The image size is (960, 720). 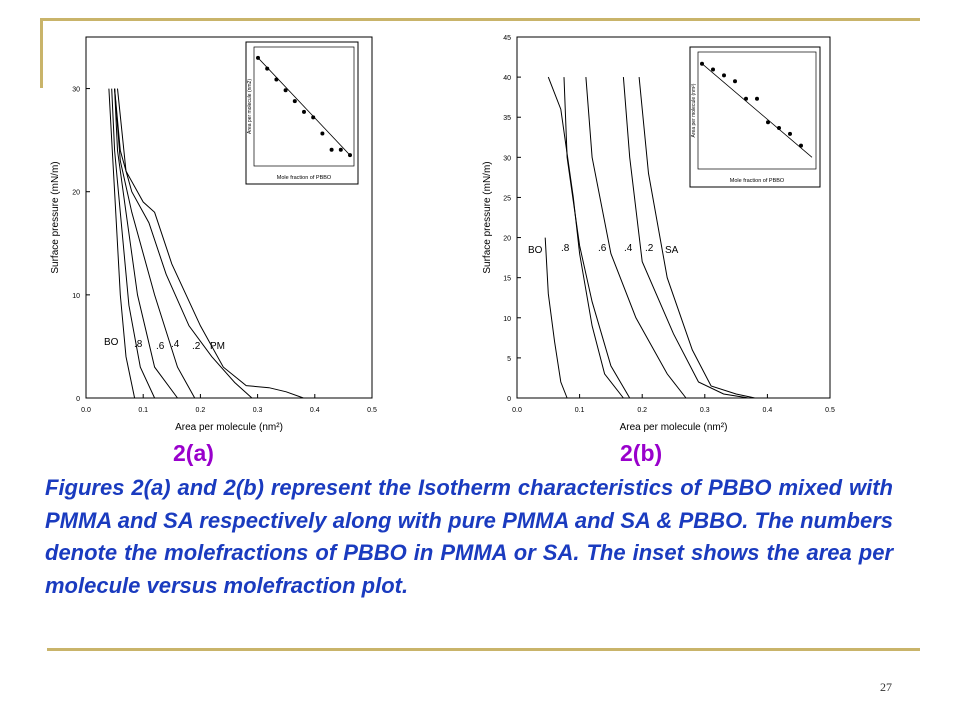 What do you see at coordinates (565, 248) in the screenshot?
I see `chart-b-series-label: .8` at bounding box center [565, 248].